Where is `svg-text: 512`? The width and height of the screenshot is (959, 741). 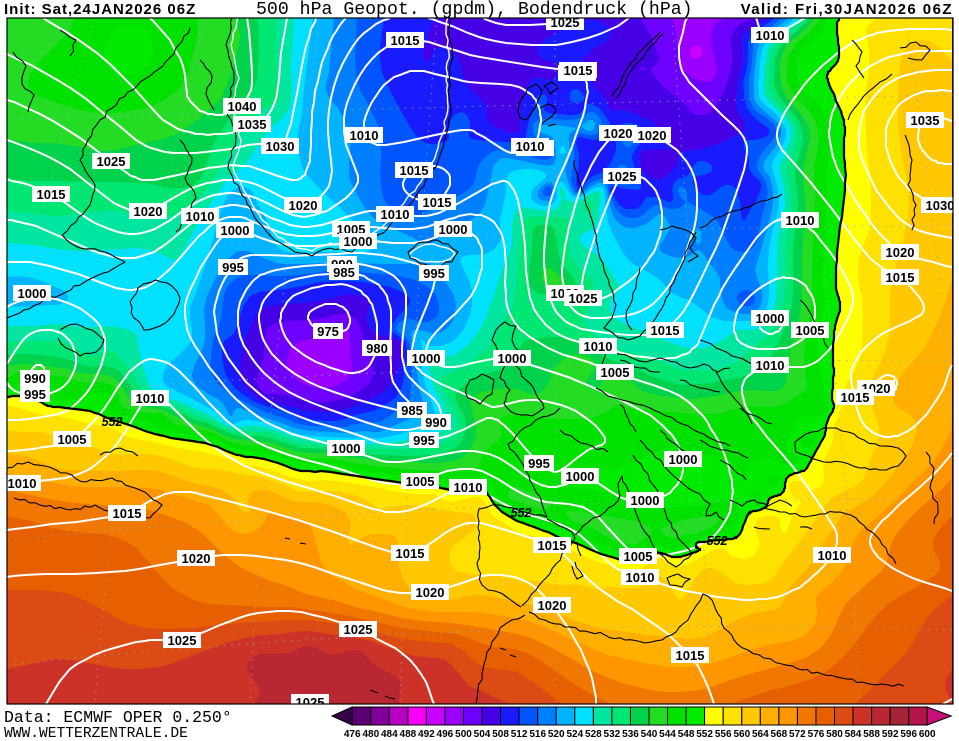
svg-text: 512 is located at coordinates (519, 734).